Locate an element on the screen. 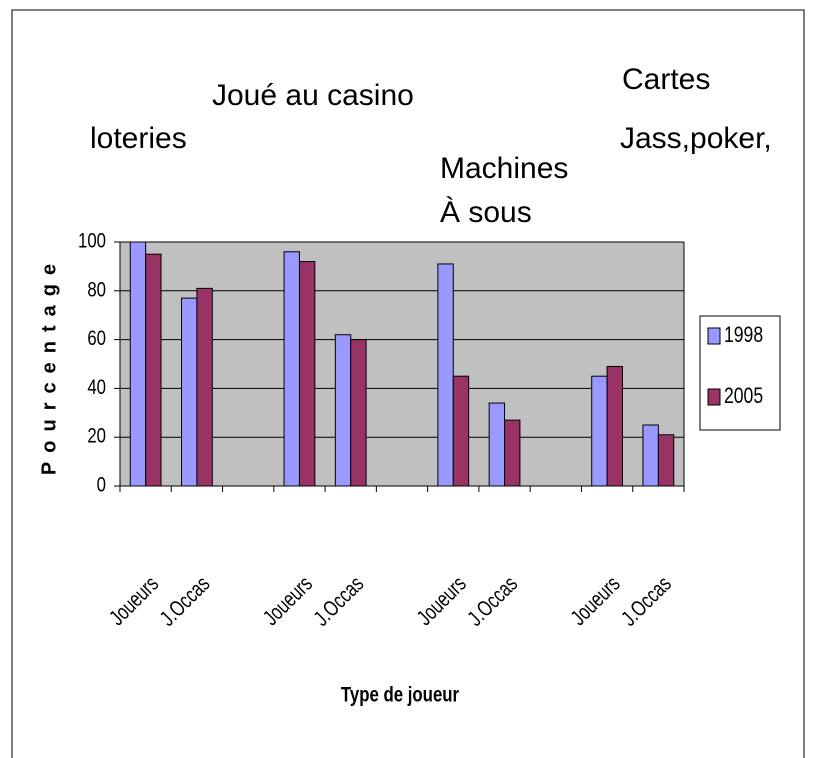  annotation: À sous is located at coordinates (486, 212).